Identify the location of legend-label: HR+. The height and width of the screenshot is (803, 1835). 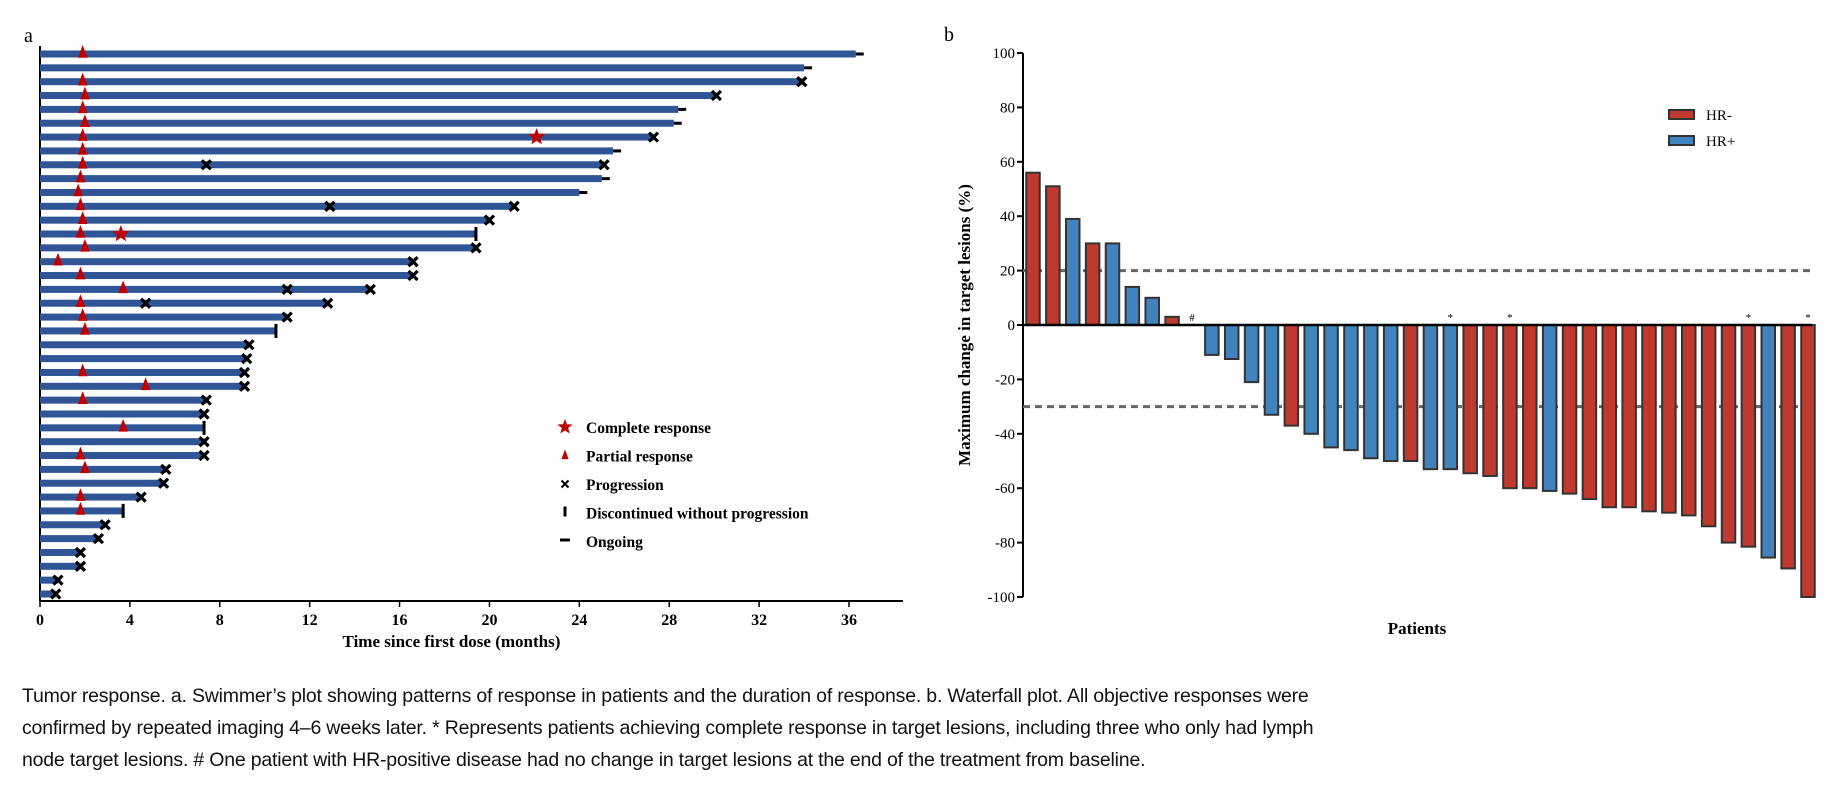
(1720, 142).